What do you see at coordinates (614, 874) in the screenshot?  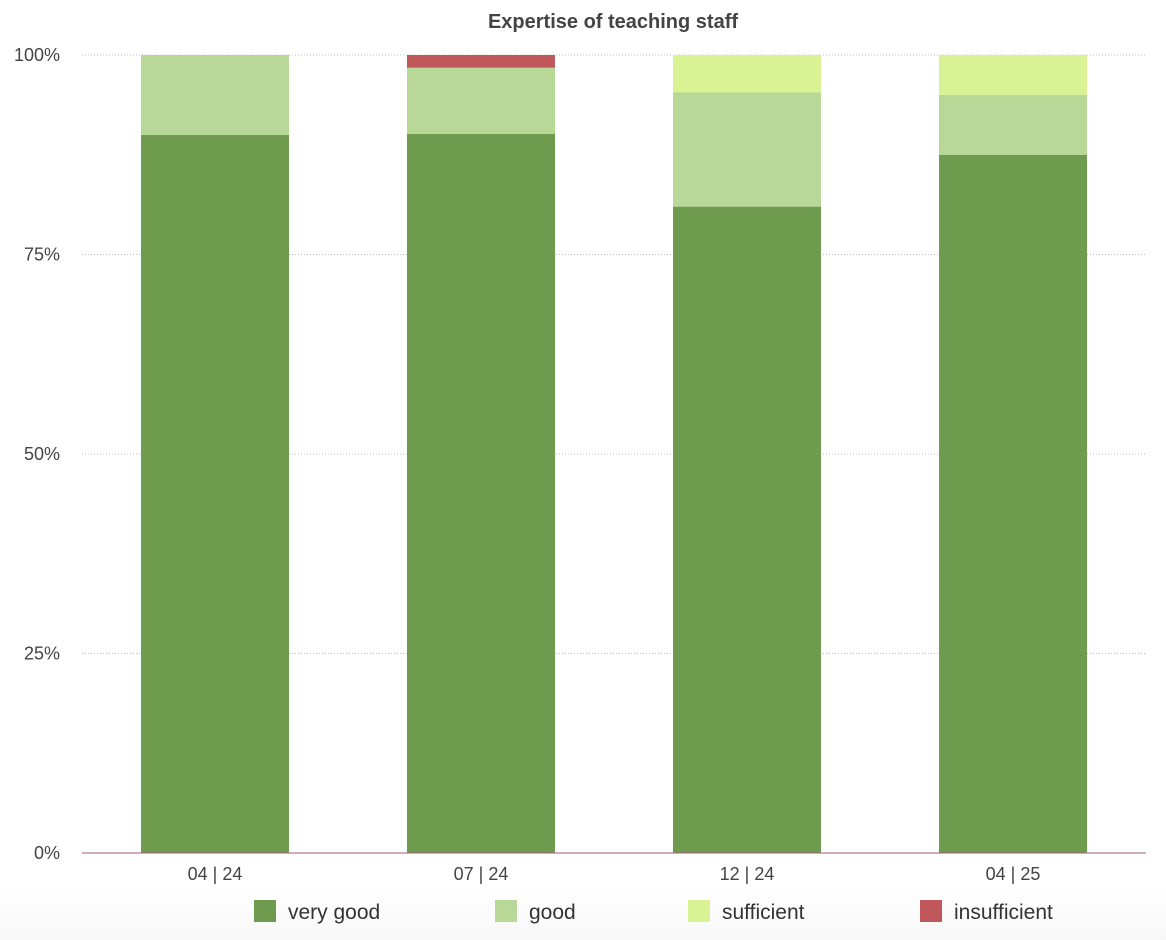 I see `x-axis-tick-labels: 04 | 24 07 | 24 12 | 24 04 | 25` at bounding box center [614, 874].